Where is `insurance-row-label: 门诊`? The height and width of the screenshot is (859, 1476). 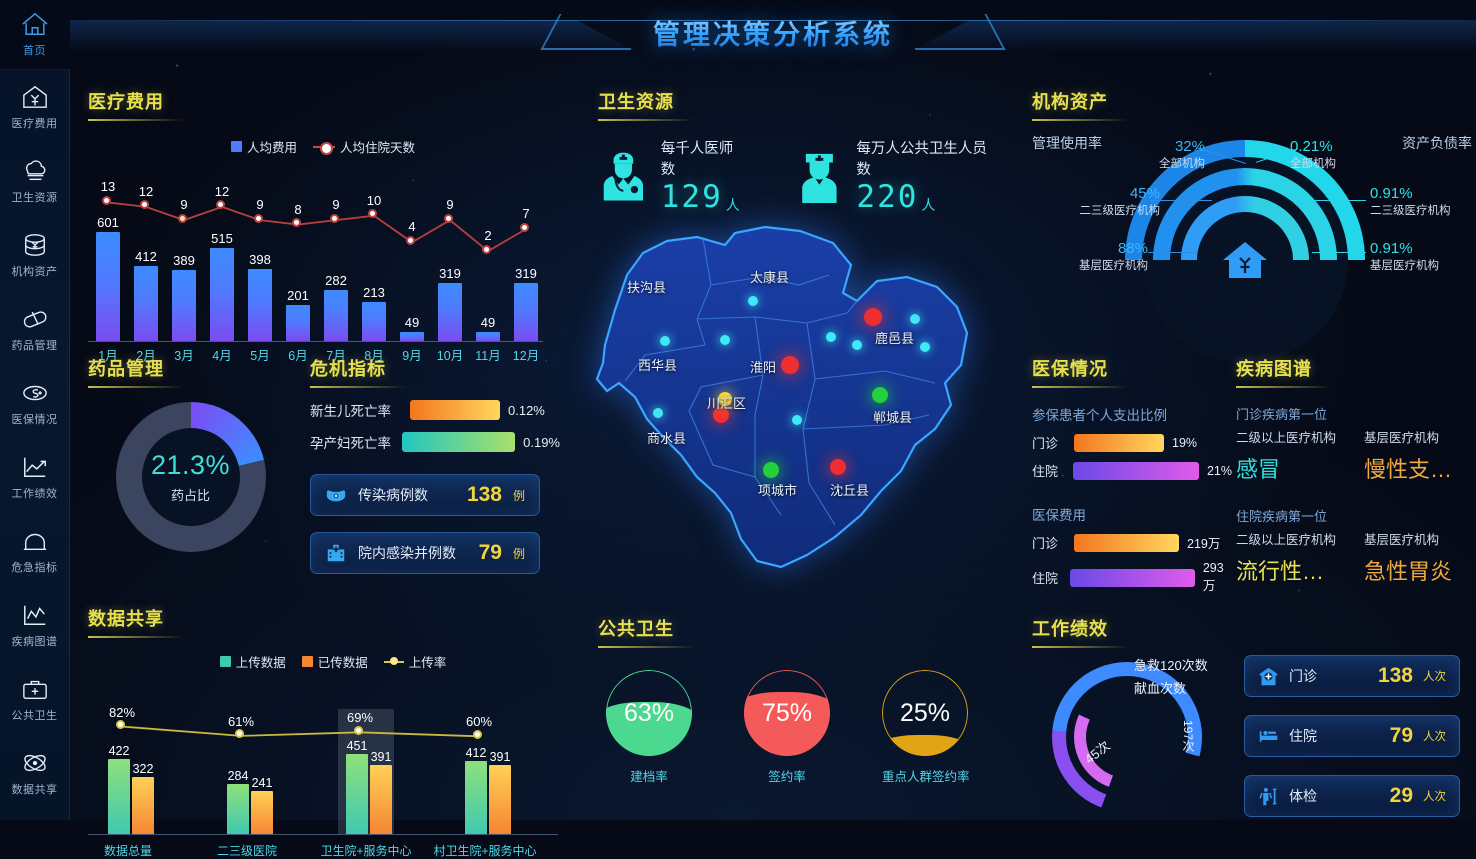 insurance-row-label: 门诊 is located at coordinates (1045, 443).